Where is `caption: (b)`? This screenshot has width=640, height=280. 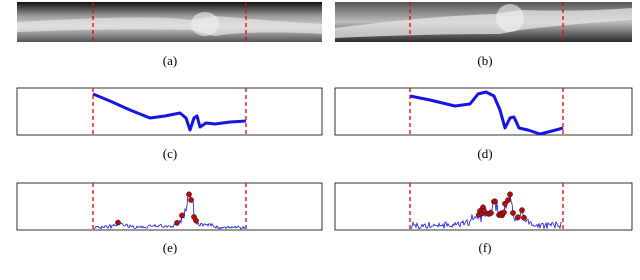 caption: (b) is located at coordinates (484, 60).